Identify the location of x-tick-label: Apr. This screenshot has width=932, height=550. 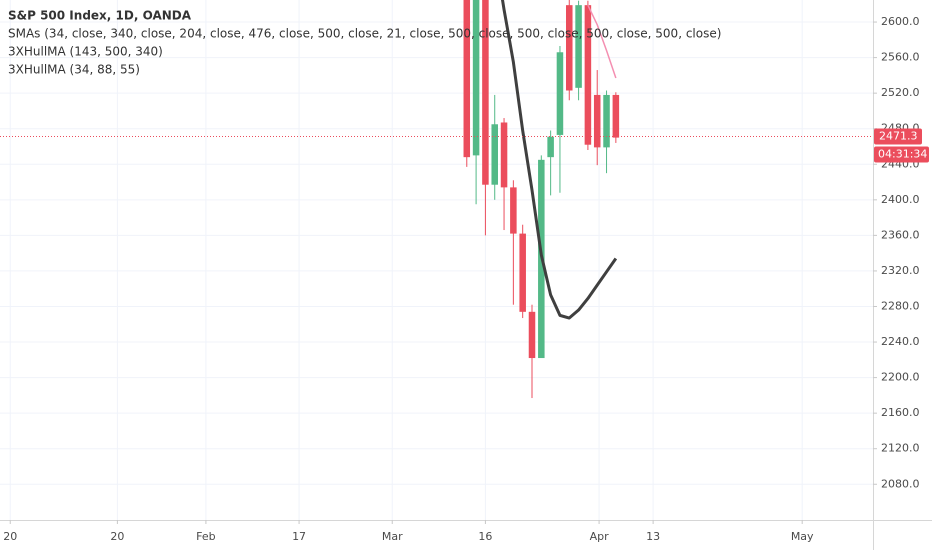
(600, 536).